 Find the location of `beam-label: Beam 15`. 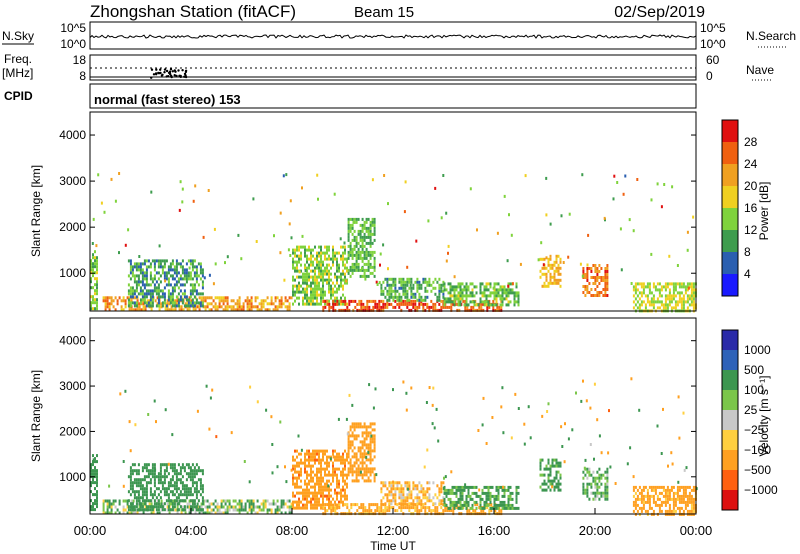

beam-label: Beam 15 is located at coordinates (384, 12).